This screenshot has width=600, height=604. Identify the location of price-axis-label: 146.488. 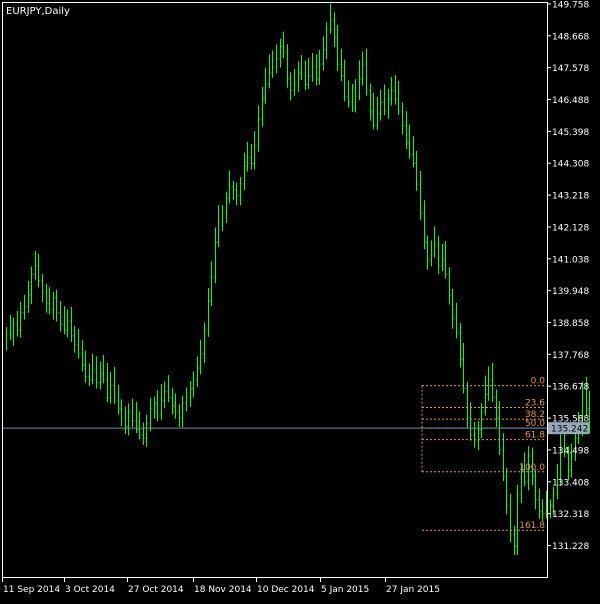
(570, 101).